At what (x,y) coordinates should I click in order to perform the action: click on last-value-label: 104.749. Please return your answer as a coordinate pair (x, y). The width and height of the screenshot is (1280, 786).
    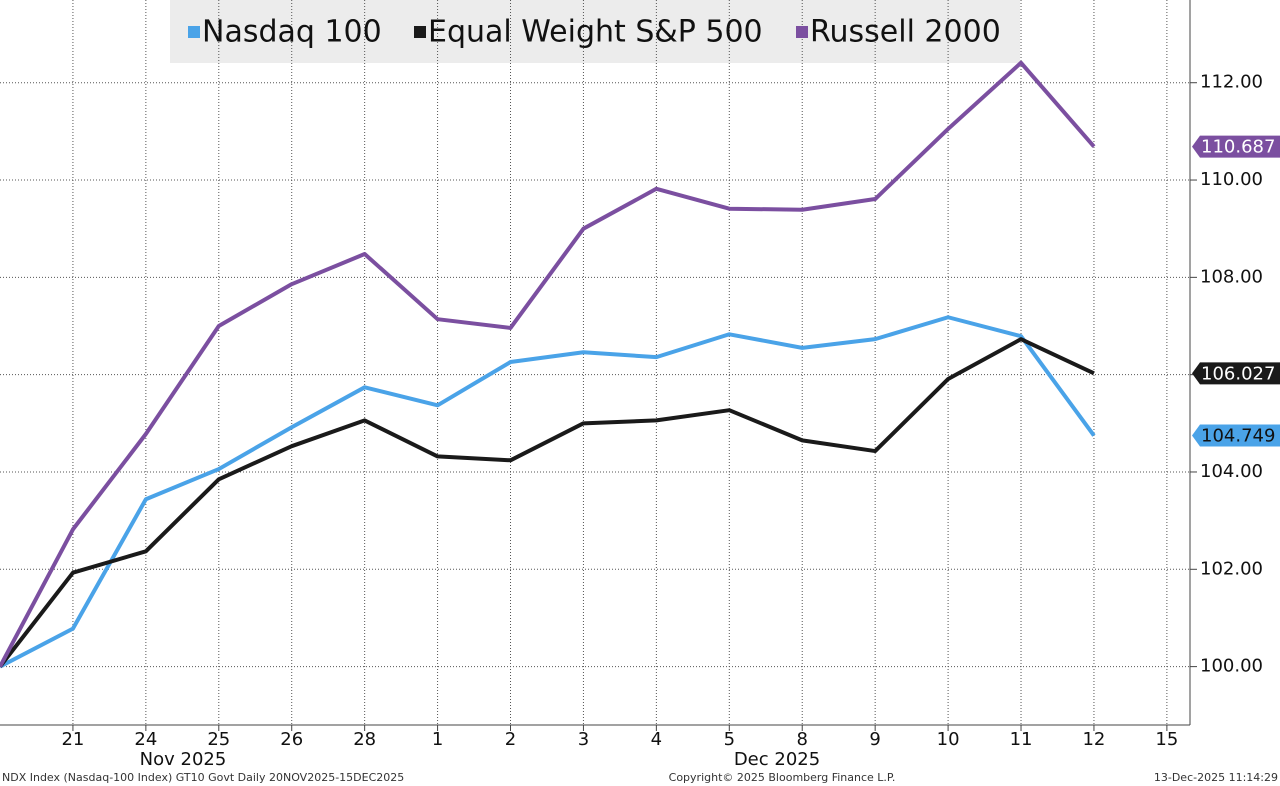
    Looking at the image, I should click on (1238, 436).